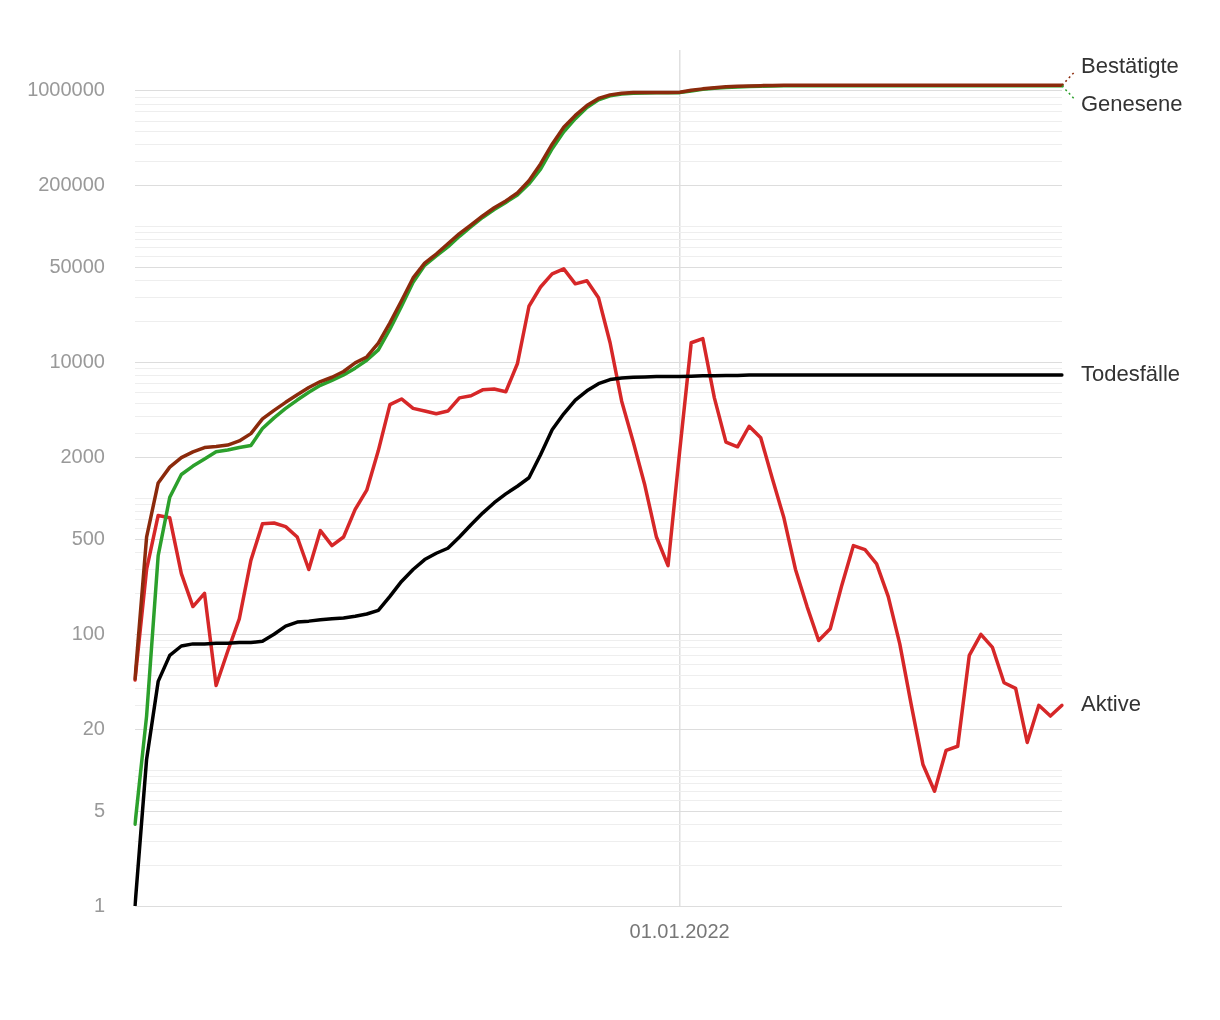 Image resolution: width=1220 pixels, height=1020 pixels. Describe the element at coordinates (679, 930) in the screenshot. I see `x-tick-label: 01.01.2022` at that location.